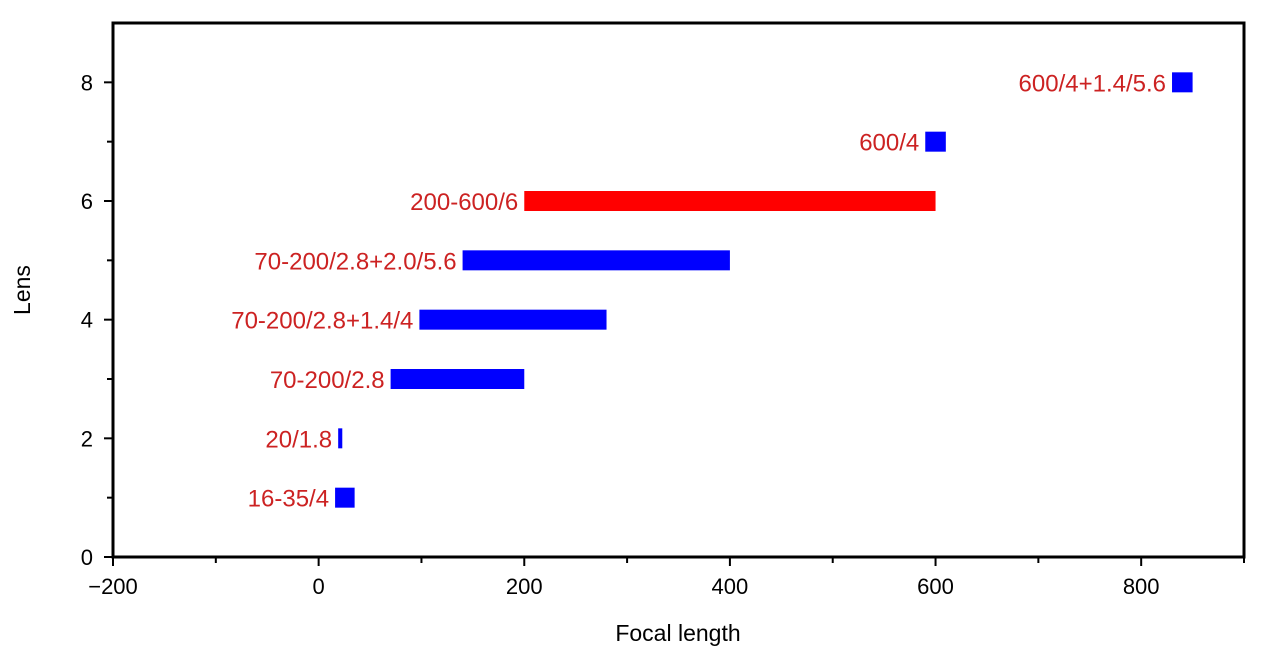  I want to click on x-tick-label: −200, so click(113, 586).